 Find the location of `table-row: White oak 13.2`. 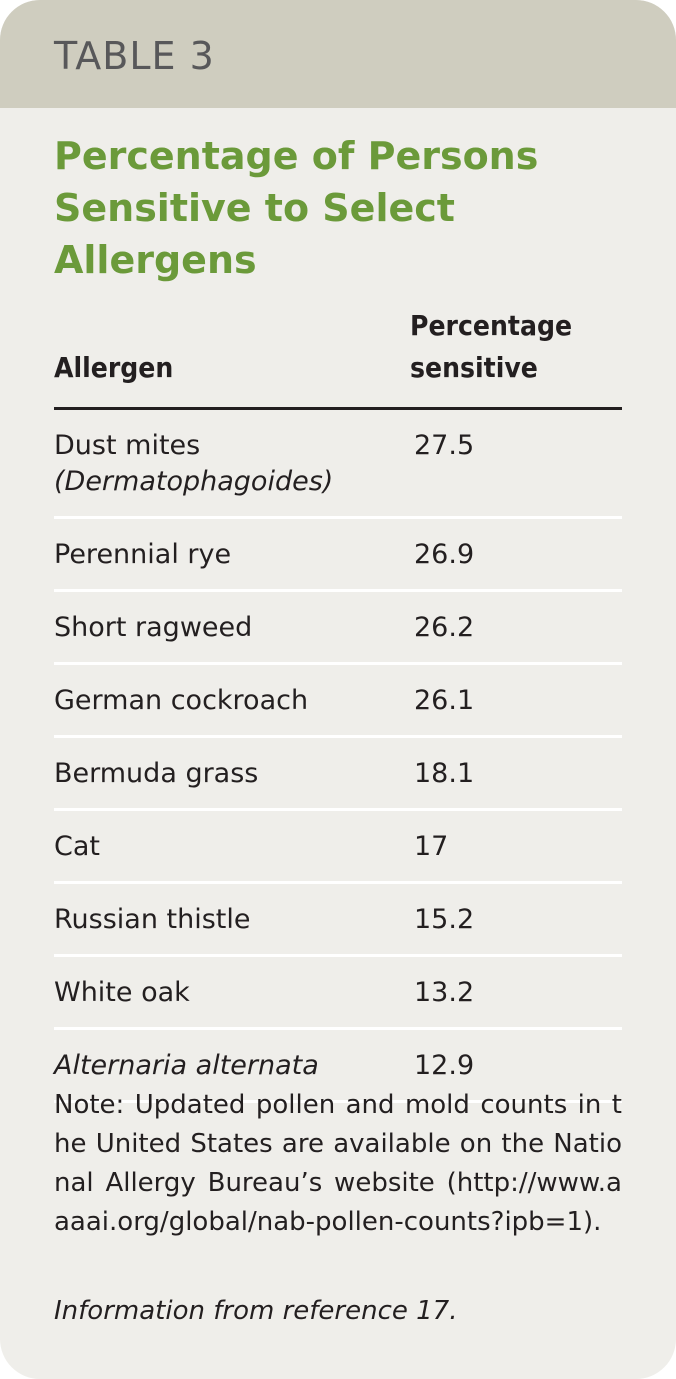

table-row: White oak 13.2 is located at coordinates (338, 992).